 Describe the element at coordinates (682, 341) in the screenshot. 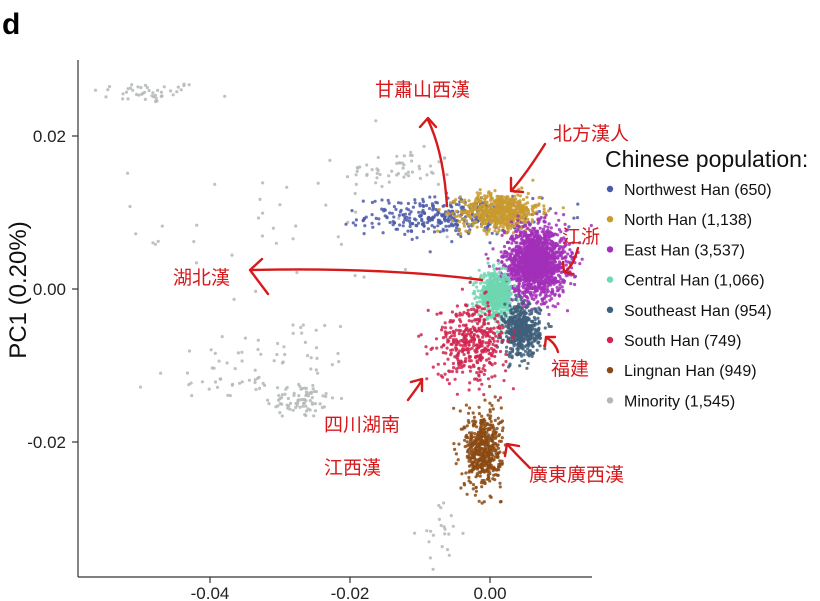

I see `legend-label: South Han (749)` at that location.